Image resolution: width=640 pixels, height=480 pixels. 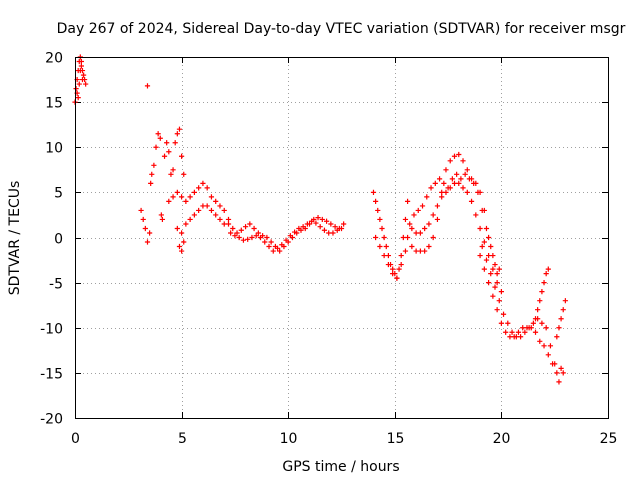 What do you see at coordinates (75, 439) in the screenshot?
I see `x-tick-label: 0` at bounding box center [75, 439].